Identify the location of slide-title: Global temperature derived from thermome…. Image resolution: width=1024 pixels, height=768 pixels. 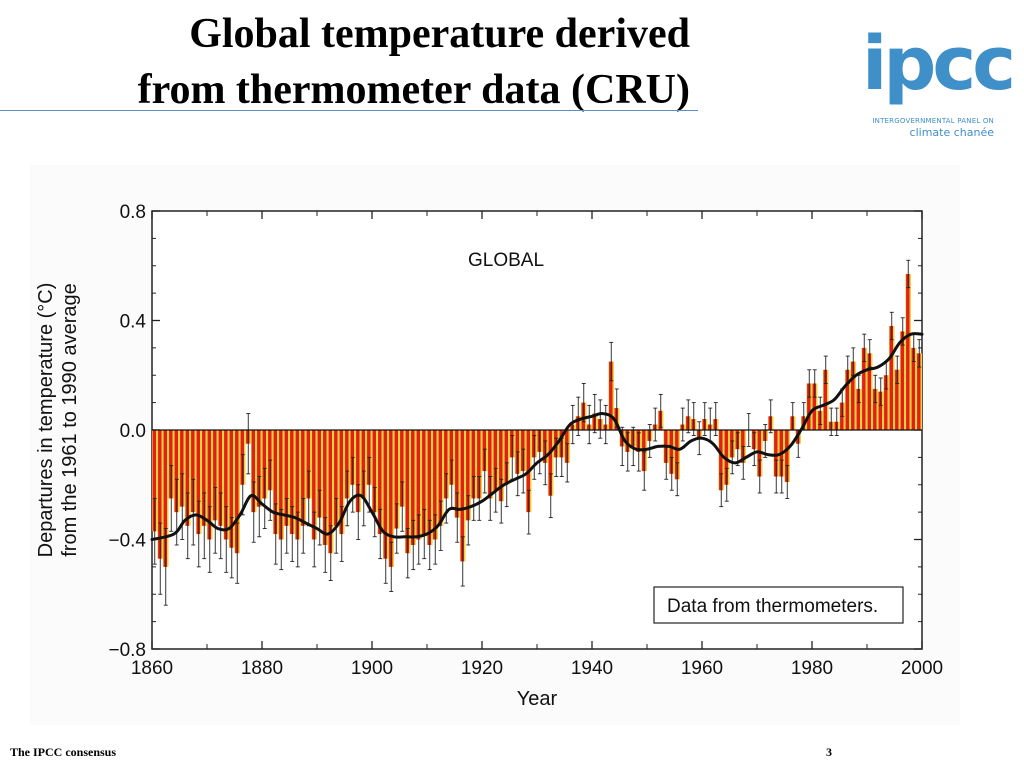
(360, 62).